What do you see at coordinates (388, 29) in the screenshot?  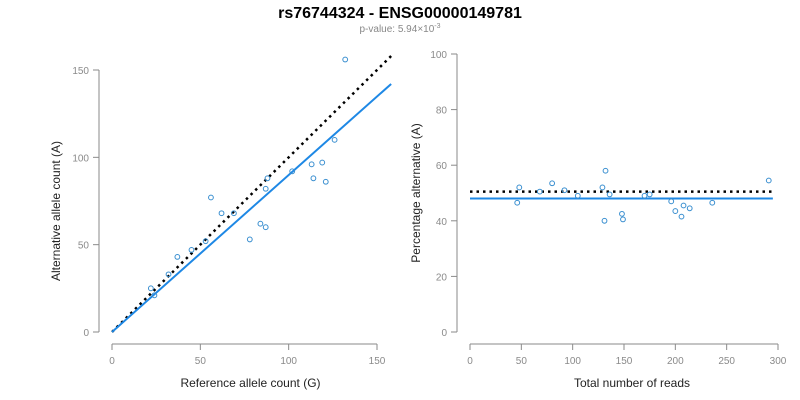 I see `p-value-text: p-value: 5.94` at bounding box center [388, 29].